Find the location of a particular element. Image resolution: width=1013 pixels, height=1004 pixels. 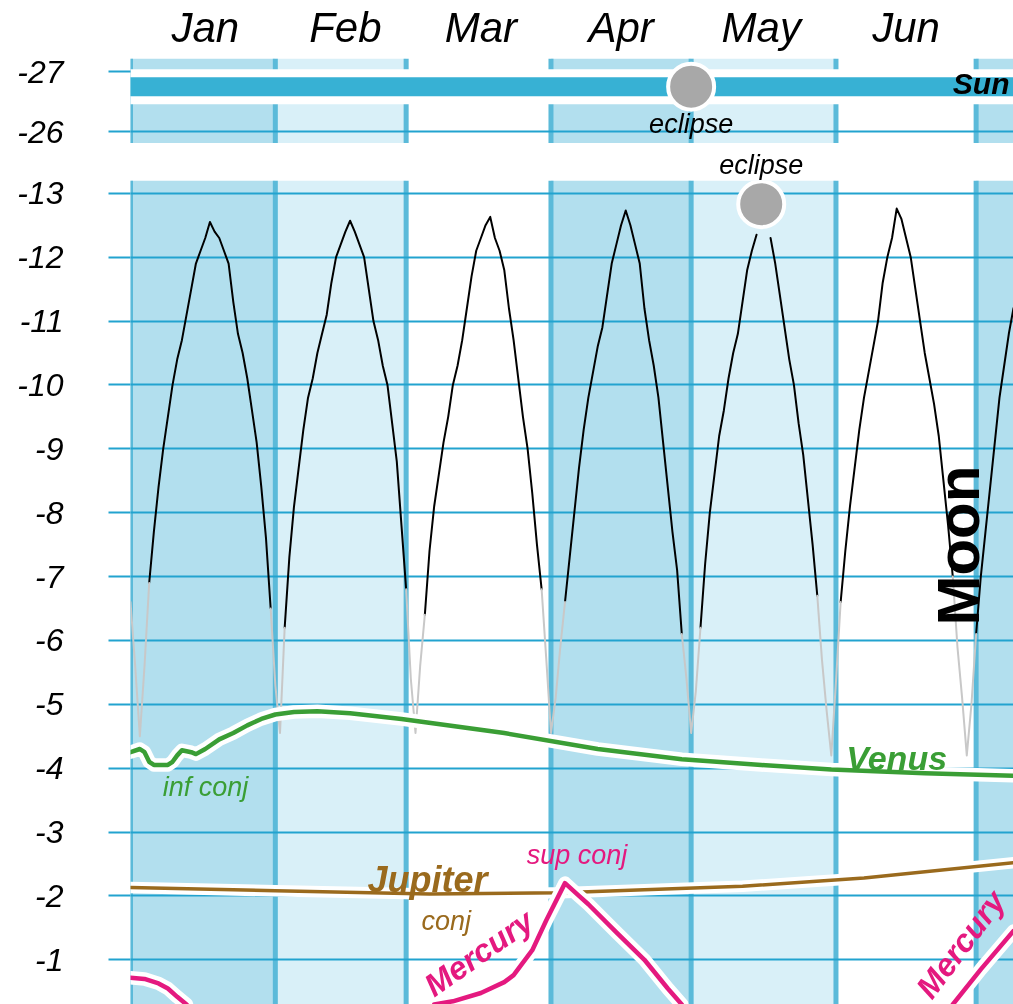

x-tick-label: May is located at coordinates (762, 27).